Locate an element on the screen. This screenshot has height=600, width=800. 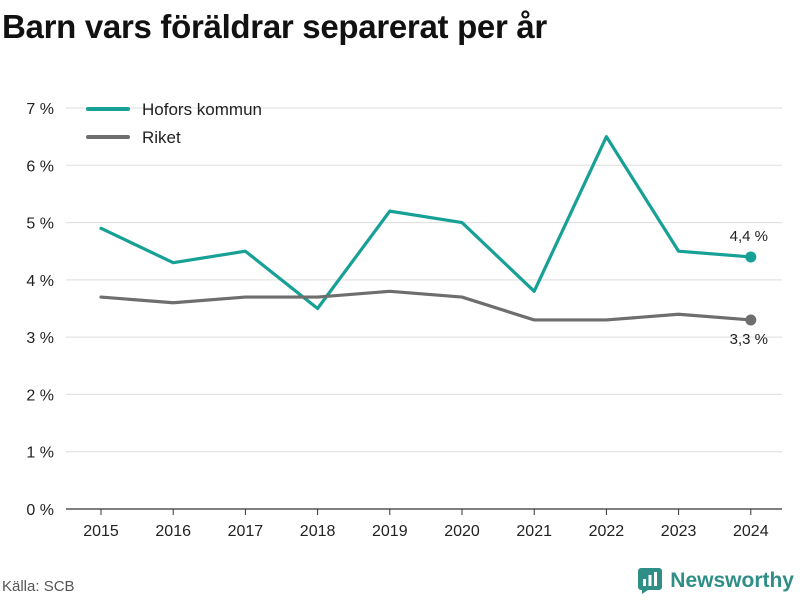
series-line-riket is located at coordinates (426, 305).